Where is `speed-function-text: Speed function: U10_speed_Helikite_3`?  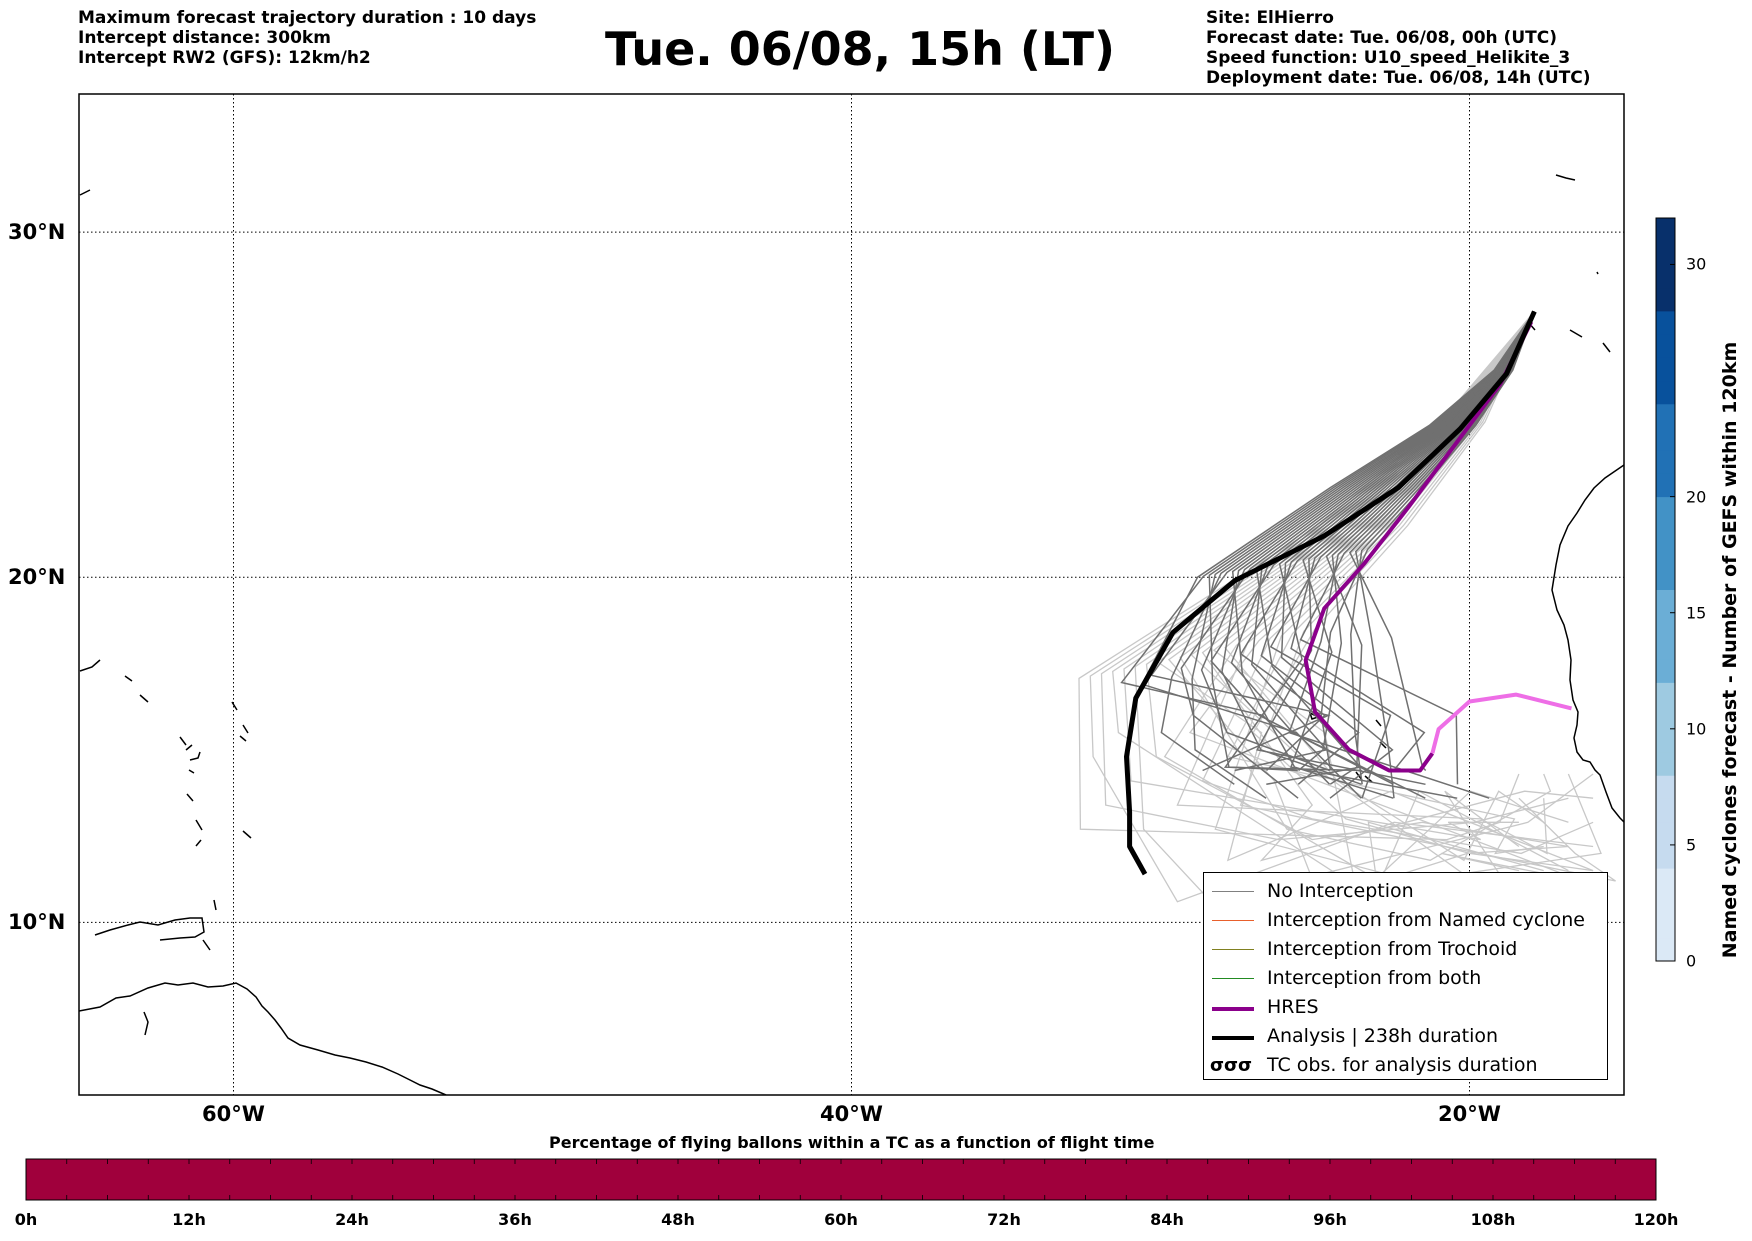 speed-function-text: Speed function: U10_speed_Helikite_3 is located at coordinates (1388, 58).